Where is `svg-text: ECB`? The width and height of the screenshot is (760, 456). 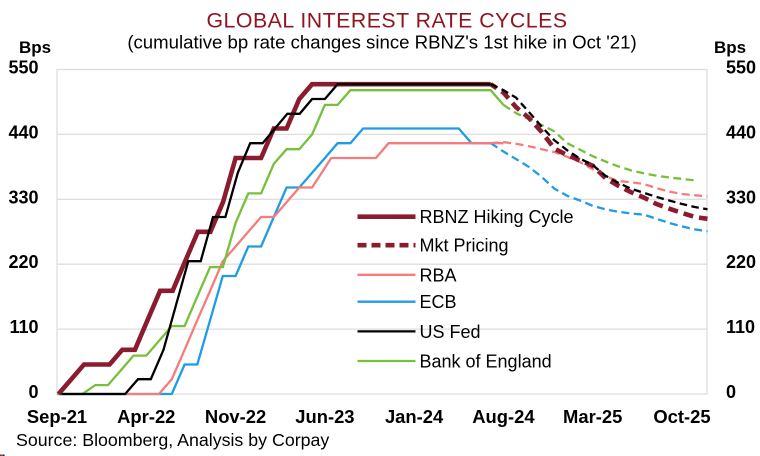 svg-text: ECB is located at coordinates (438, 302).